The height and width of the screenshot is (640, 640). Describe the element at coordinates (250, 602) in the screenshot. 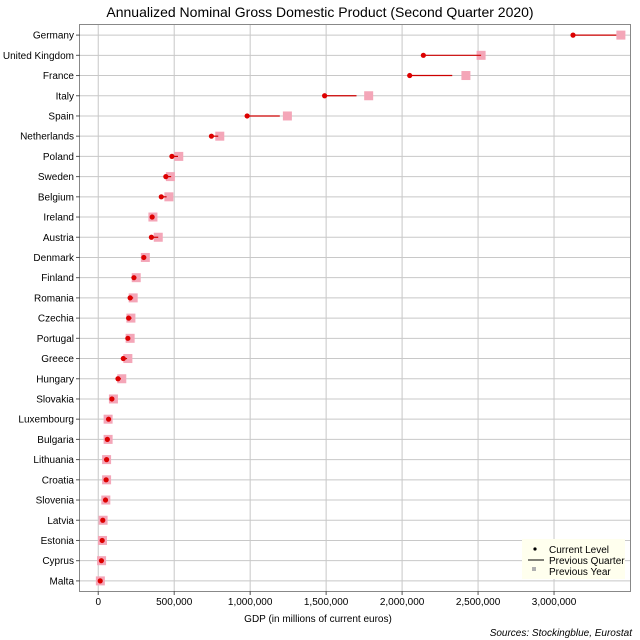

I see `x-tick-label: 1,000,000` at that location.